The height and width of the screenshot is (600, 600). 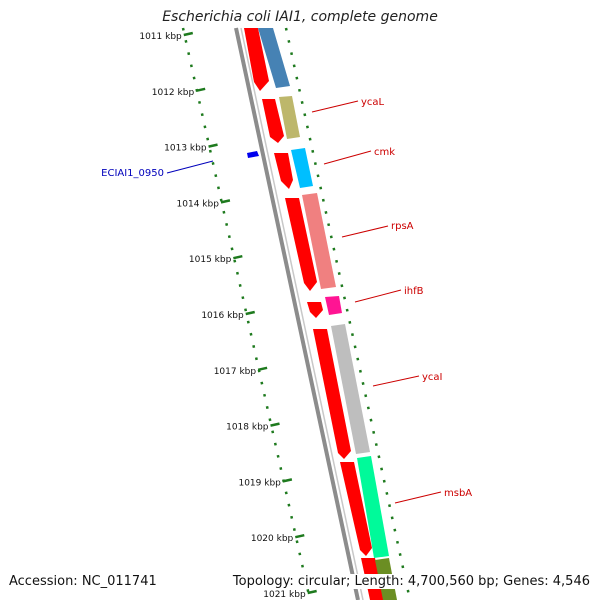 What do you see at coordinates (365, 231) in the screenshot?
I see `rpsA-leader-line` at bounding box center [365, 231].